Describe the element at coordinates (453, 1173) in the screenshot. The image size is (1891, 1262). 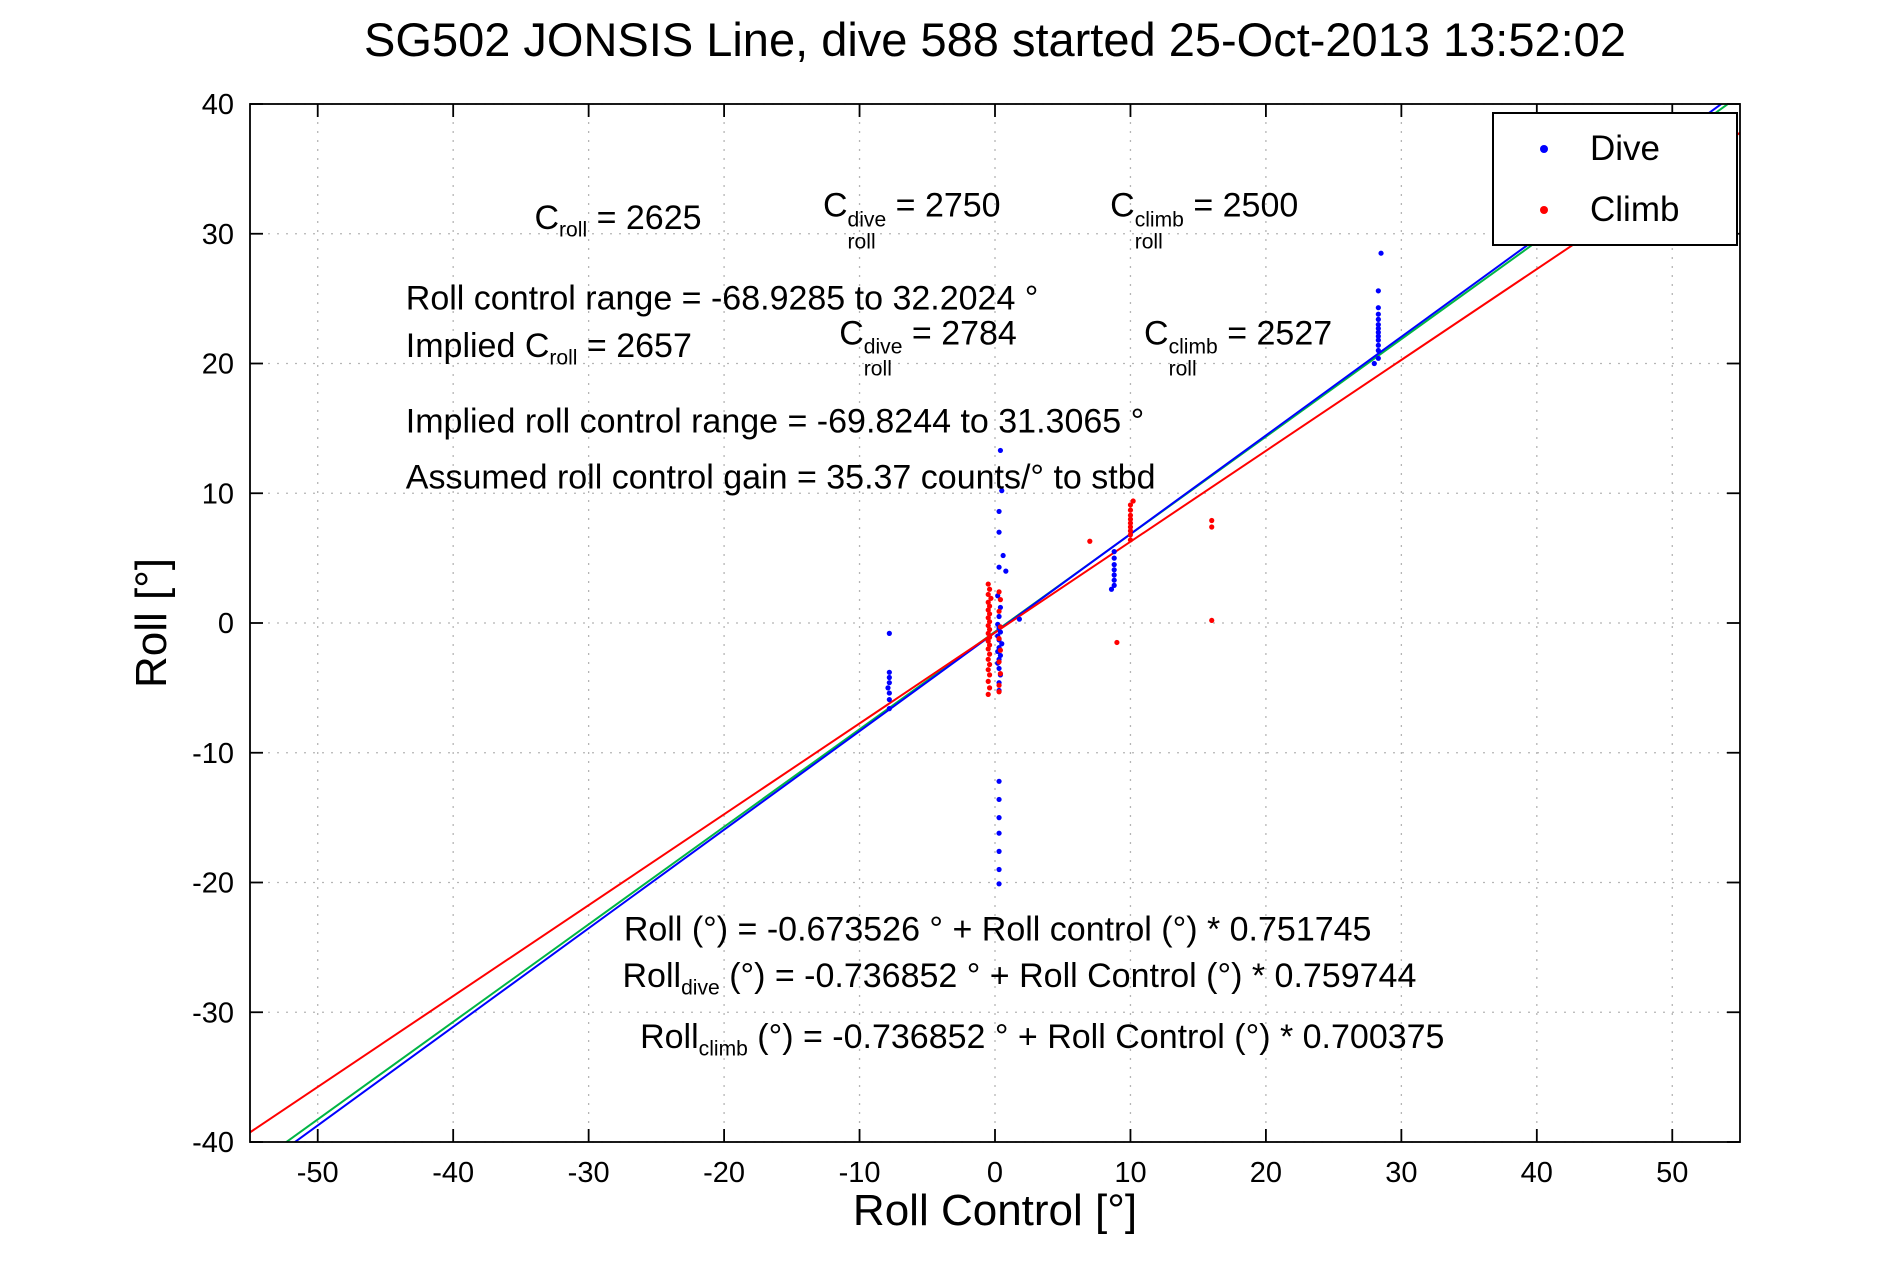
I see `x-tick-label: -40` at that location.